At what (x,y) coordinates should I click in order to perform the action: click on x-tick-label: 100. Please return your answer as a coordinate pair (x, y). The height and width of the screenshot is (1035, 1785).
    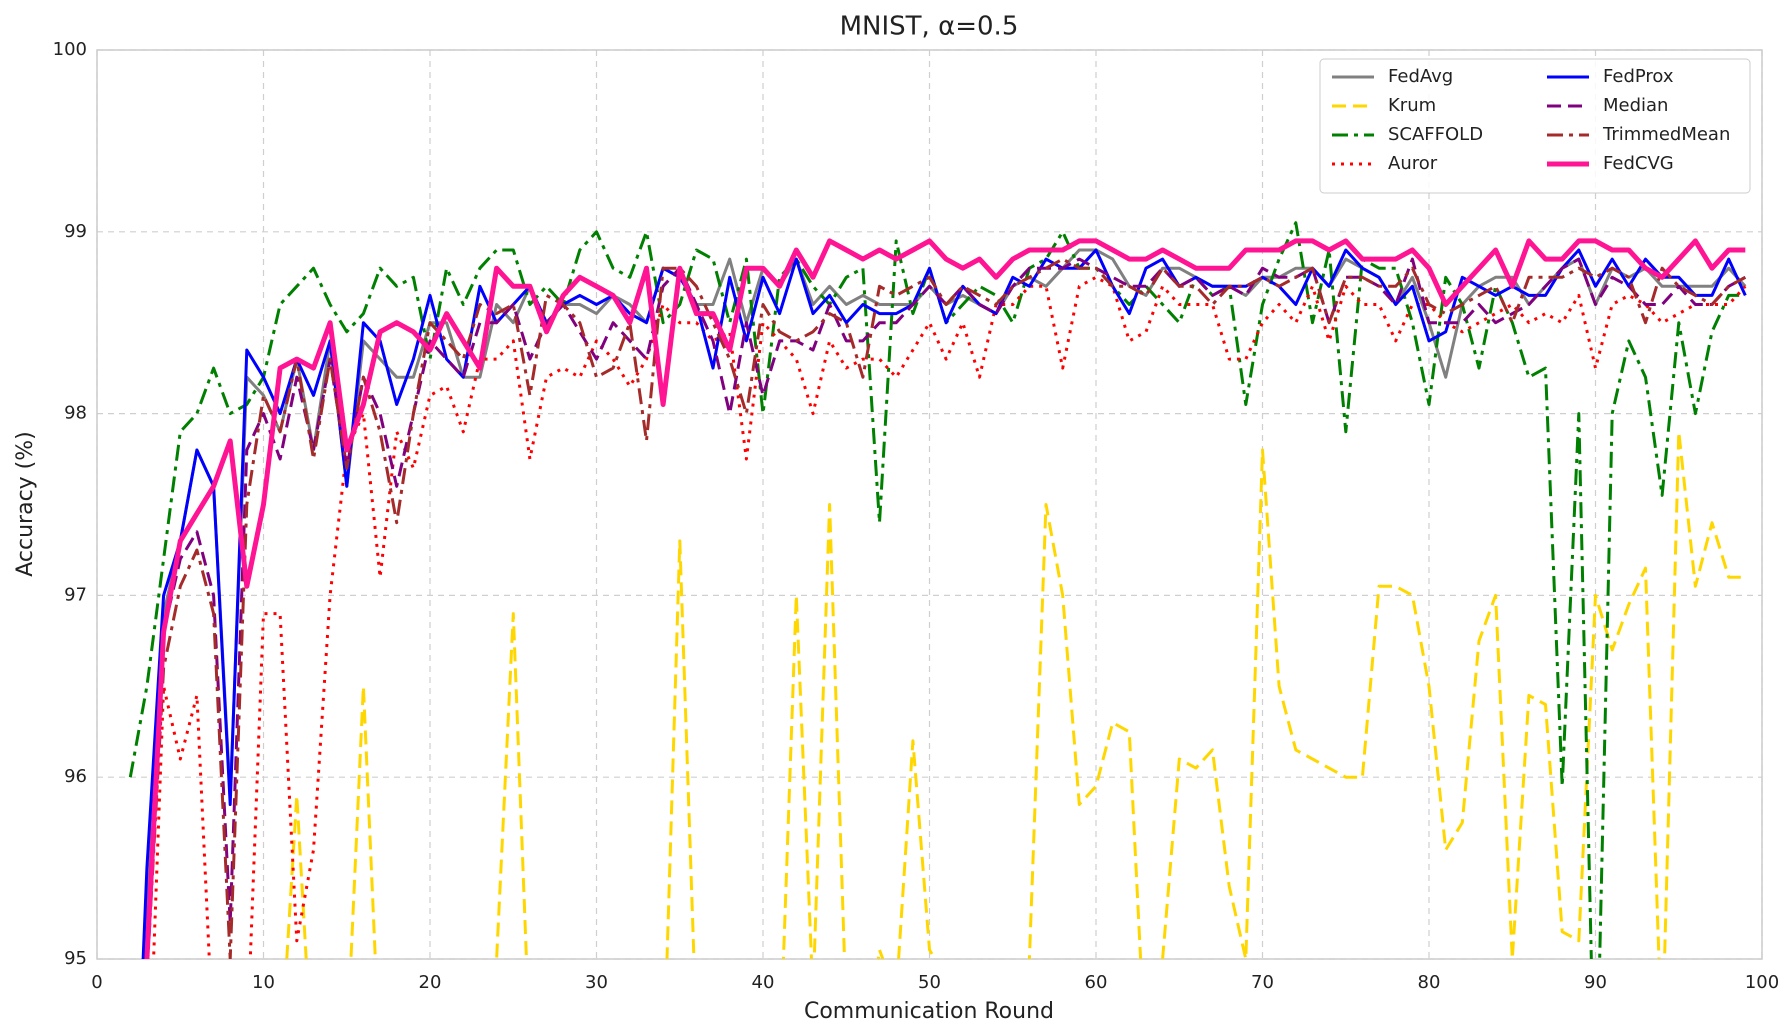
    Looking at the image, I should click on (1762, 982).